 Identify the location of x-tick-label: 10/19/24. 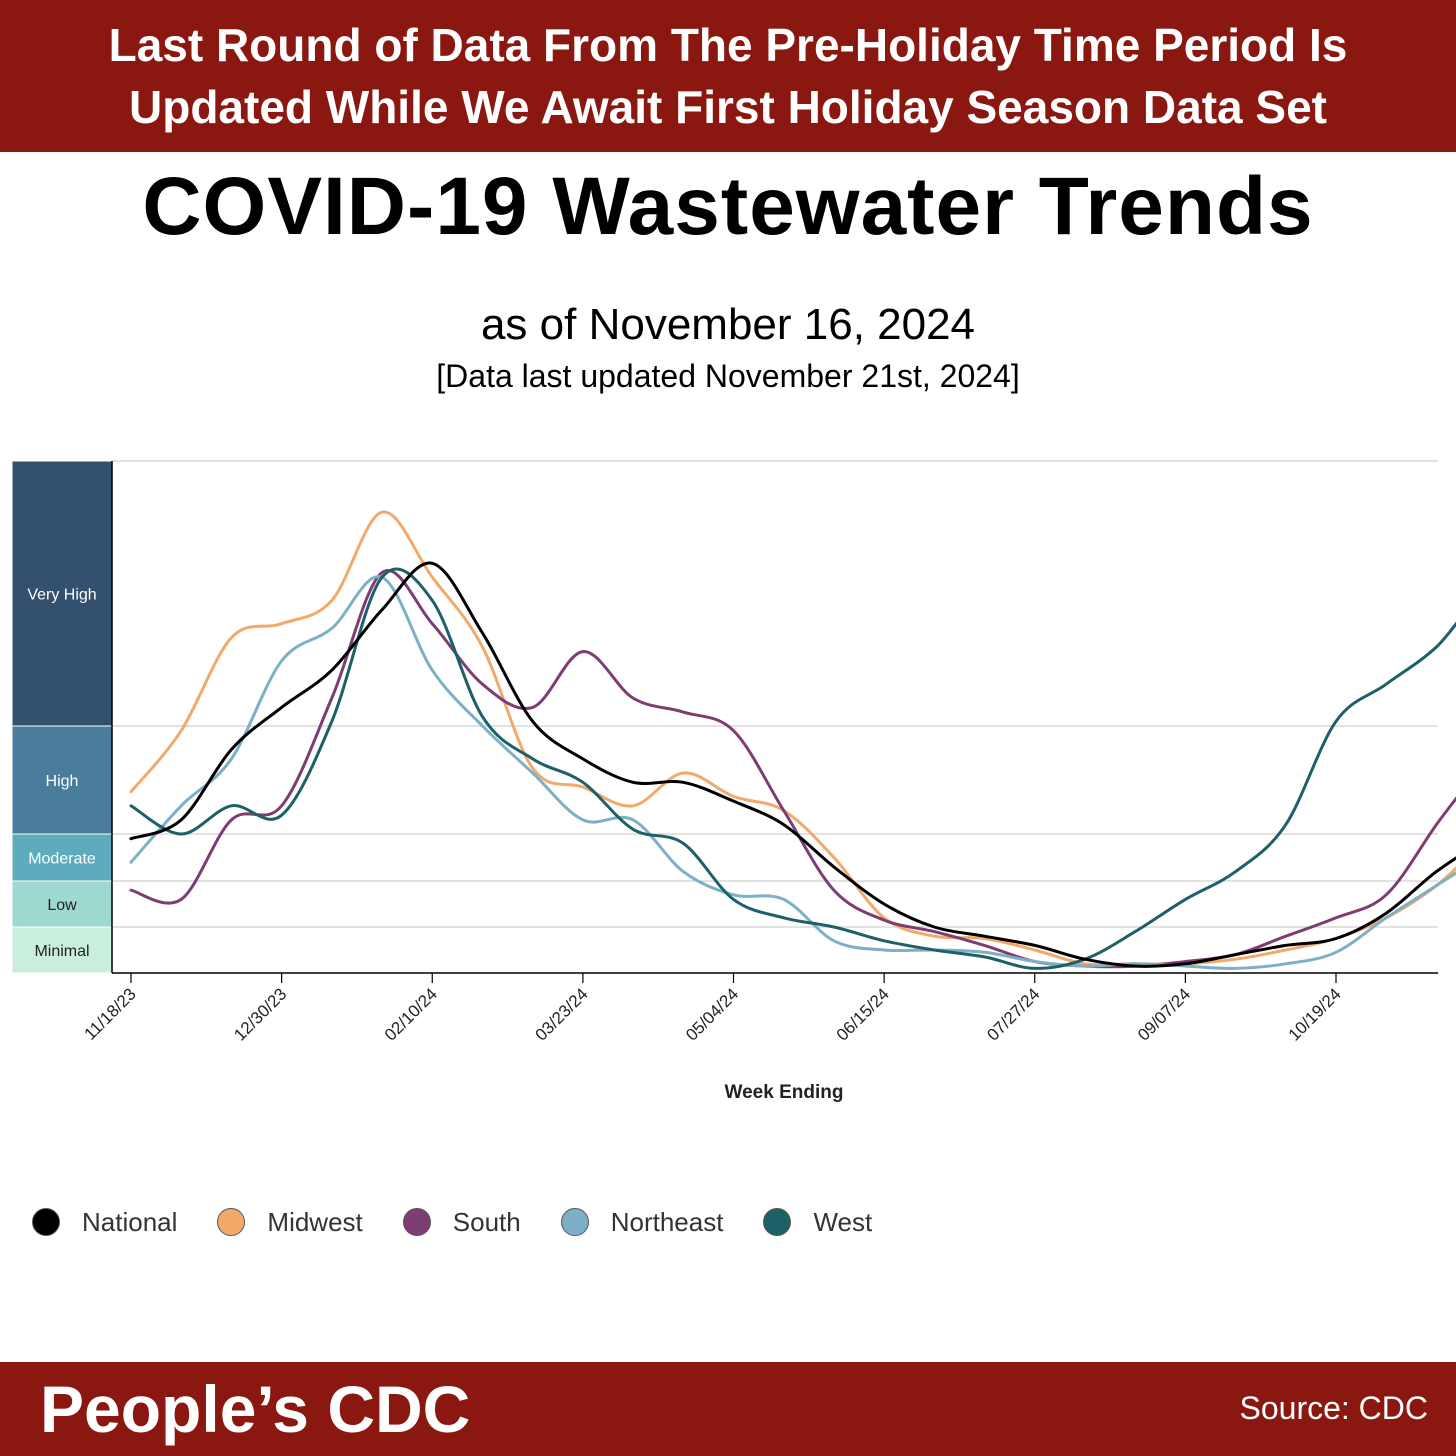
(1315, 1014).